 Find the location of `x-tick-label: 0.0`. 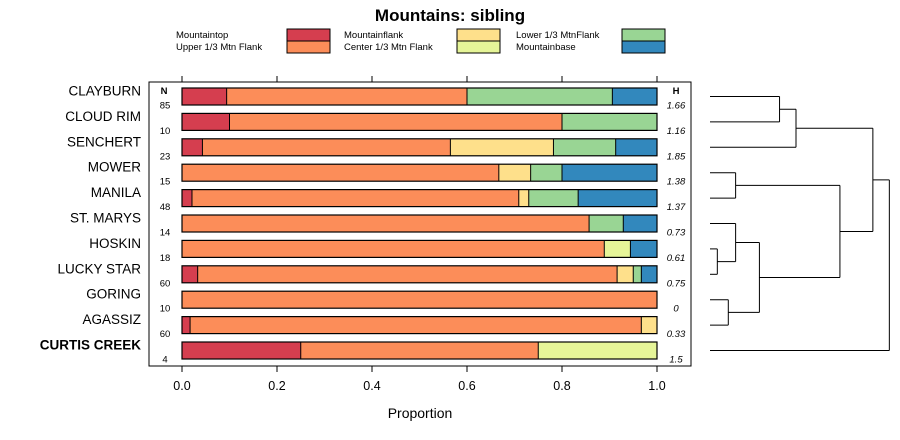

x-tick-label: 0.0 is located at coordinates (181, 386).